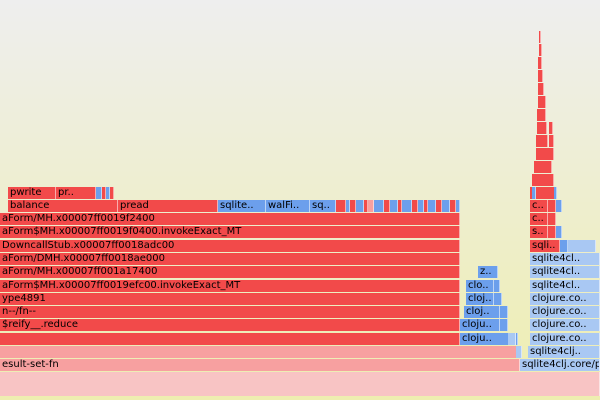  I want to click on flame-frame-clo: clo.., so click(480, 286).